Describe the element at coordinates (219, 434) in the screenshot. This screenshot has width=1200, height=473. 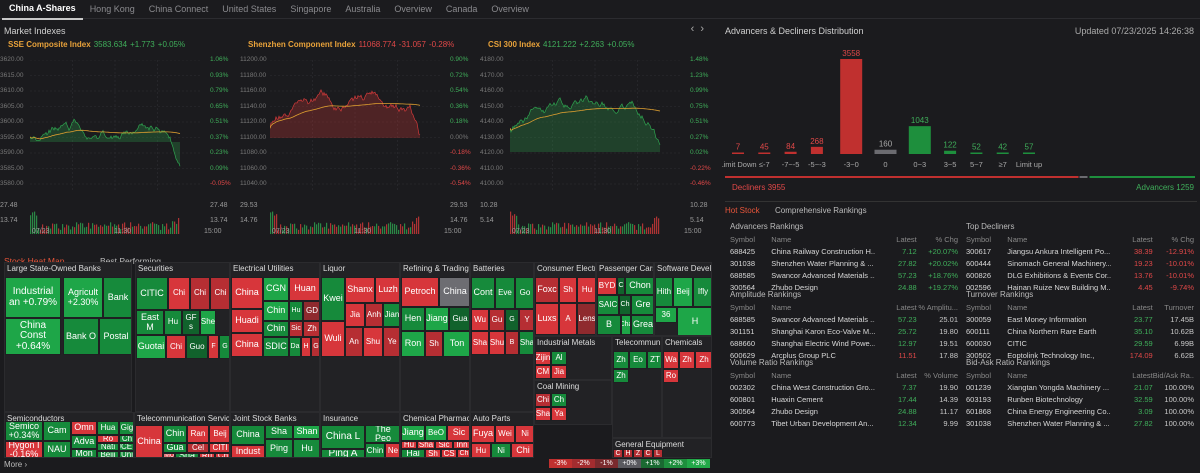
I see `stock-tile: Beij` at that location.